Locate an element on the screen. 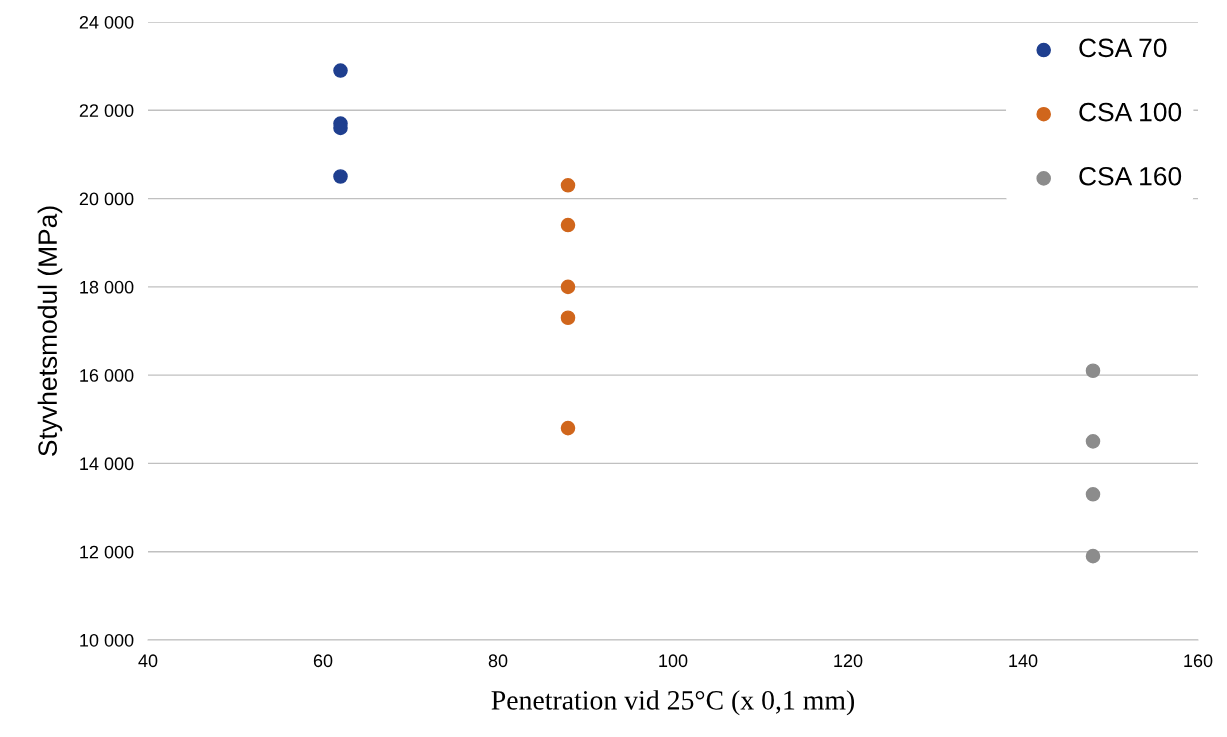 Image resolution: width=1227 pixels, height=737 pixels. y-tick-label: 14 000 is located at coordinates (107, 464).